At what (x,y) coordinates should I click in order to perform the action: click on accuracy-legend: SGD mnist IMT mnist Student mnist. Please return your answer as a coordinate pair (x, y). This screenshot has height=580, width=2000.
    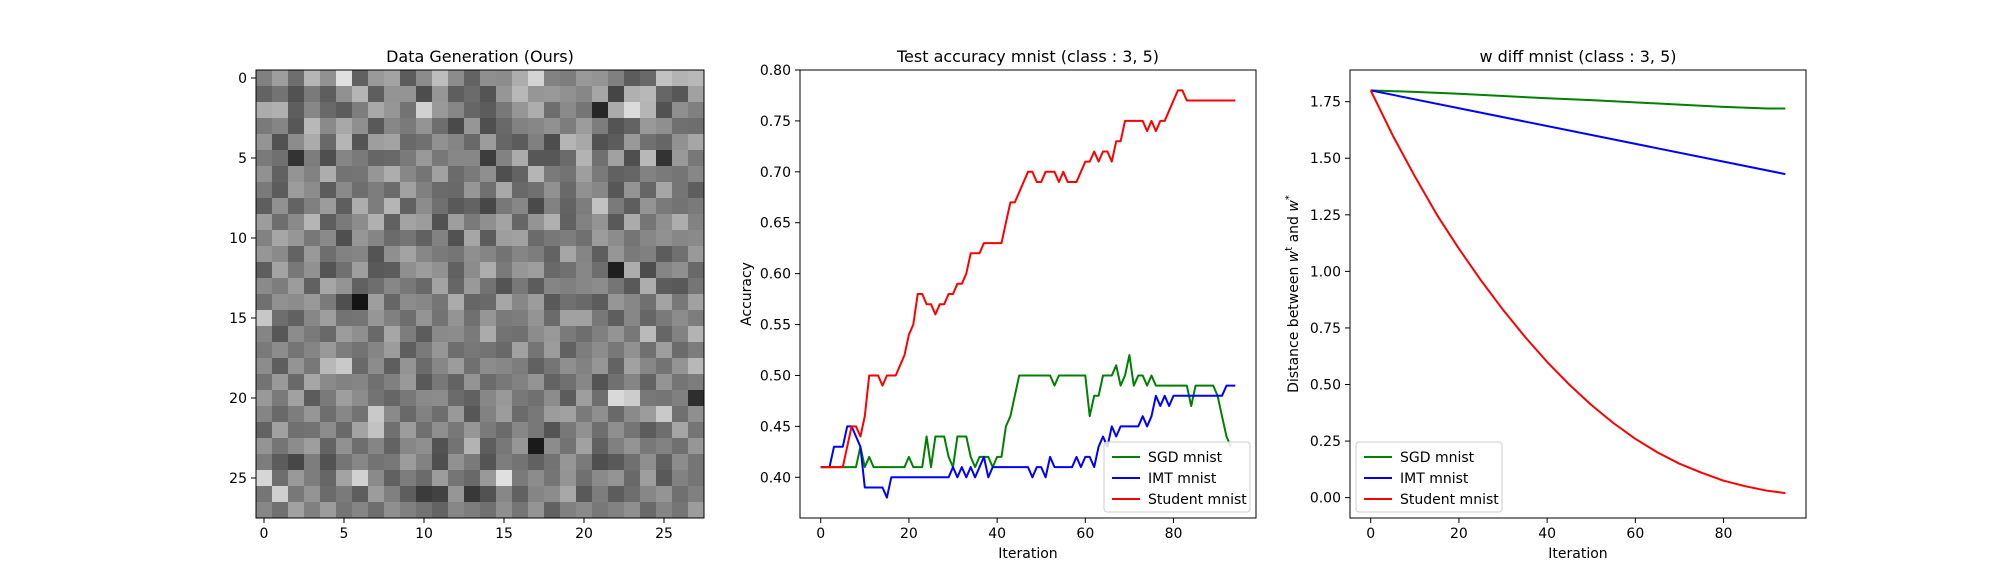
    Looking at the image, I should click on (1177, 477).